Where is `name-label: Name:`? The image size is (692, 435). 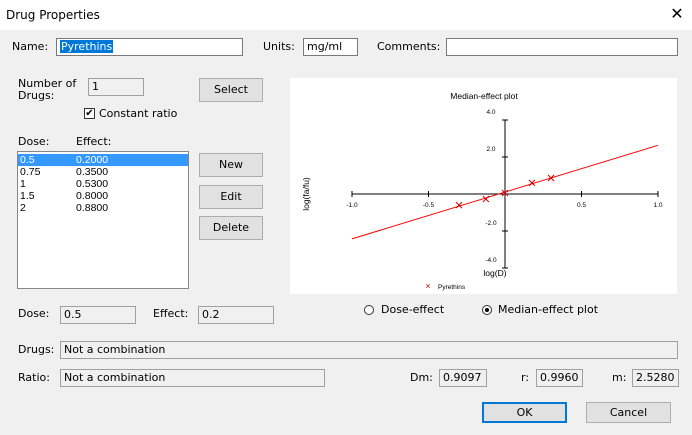
name-label: Name: is located at coordinates (30, 46).